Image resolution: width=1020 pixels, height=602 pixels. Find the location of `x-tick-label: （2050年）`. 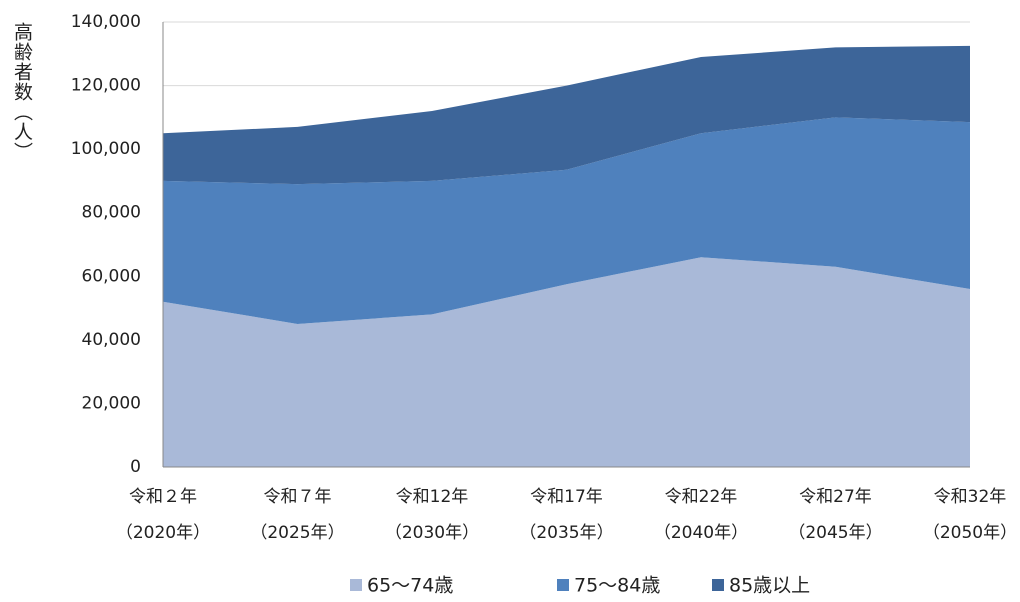

x-tick-label: （2050年） is located at coordinates (970, 533).